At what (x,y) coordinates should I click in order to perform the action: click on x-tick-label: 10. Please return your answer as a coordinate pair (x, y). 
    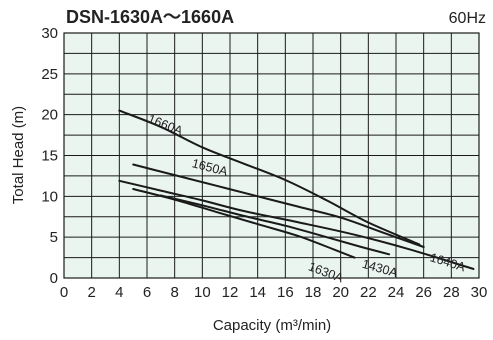
    Looking at the image, I should click on (202, 292).